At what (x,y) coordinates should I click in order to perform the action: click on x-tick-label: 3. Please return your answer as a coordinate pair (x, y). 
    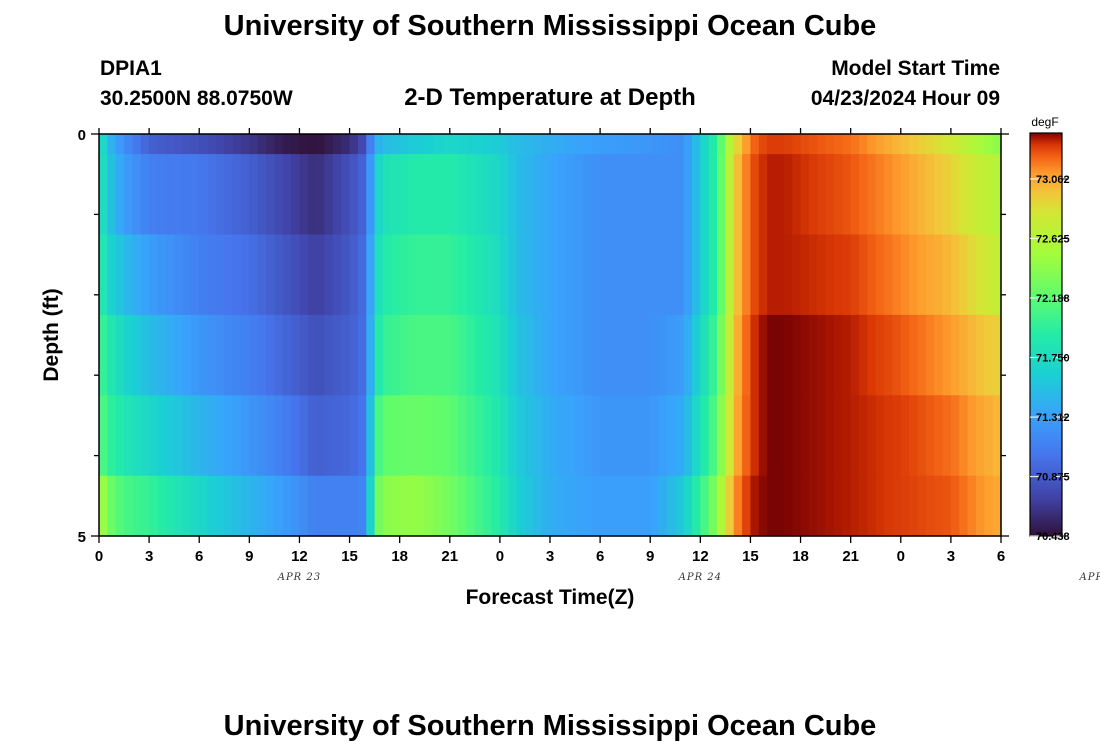
    Looking at the image, I should click on (149, 556).